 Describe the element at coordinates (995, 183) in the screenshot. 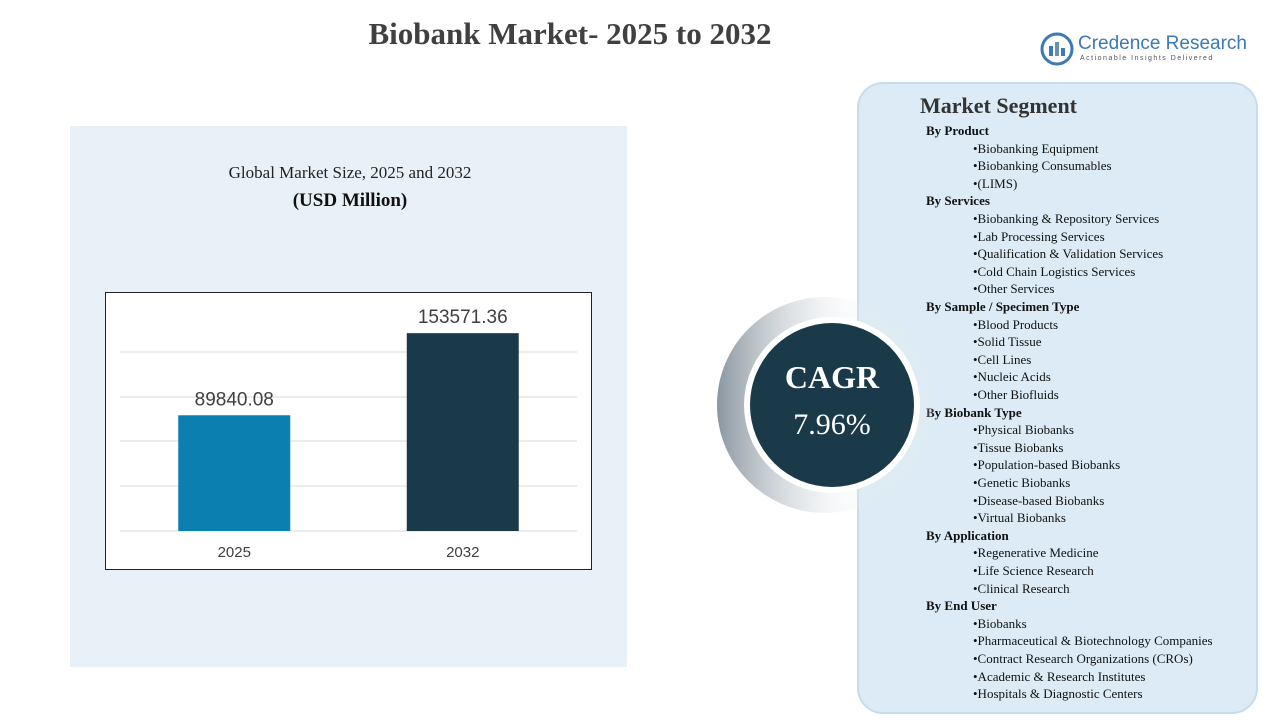

I see `segment-item: •(LIMS)` at that location.